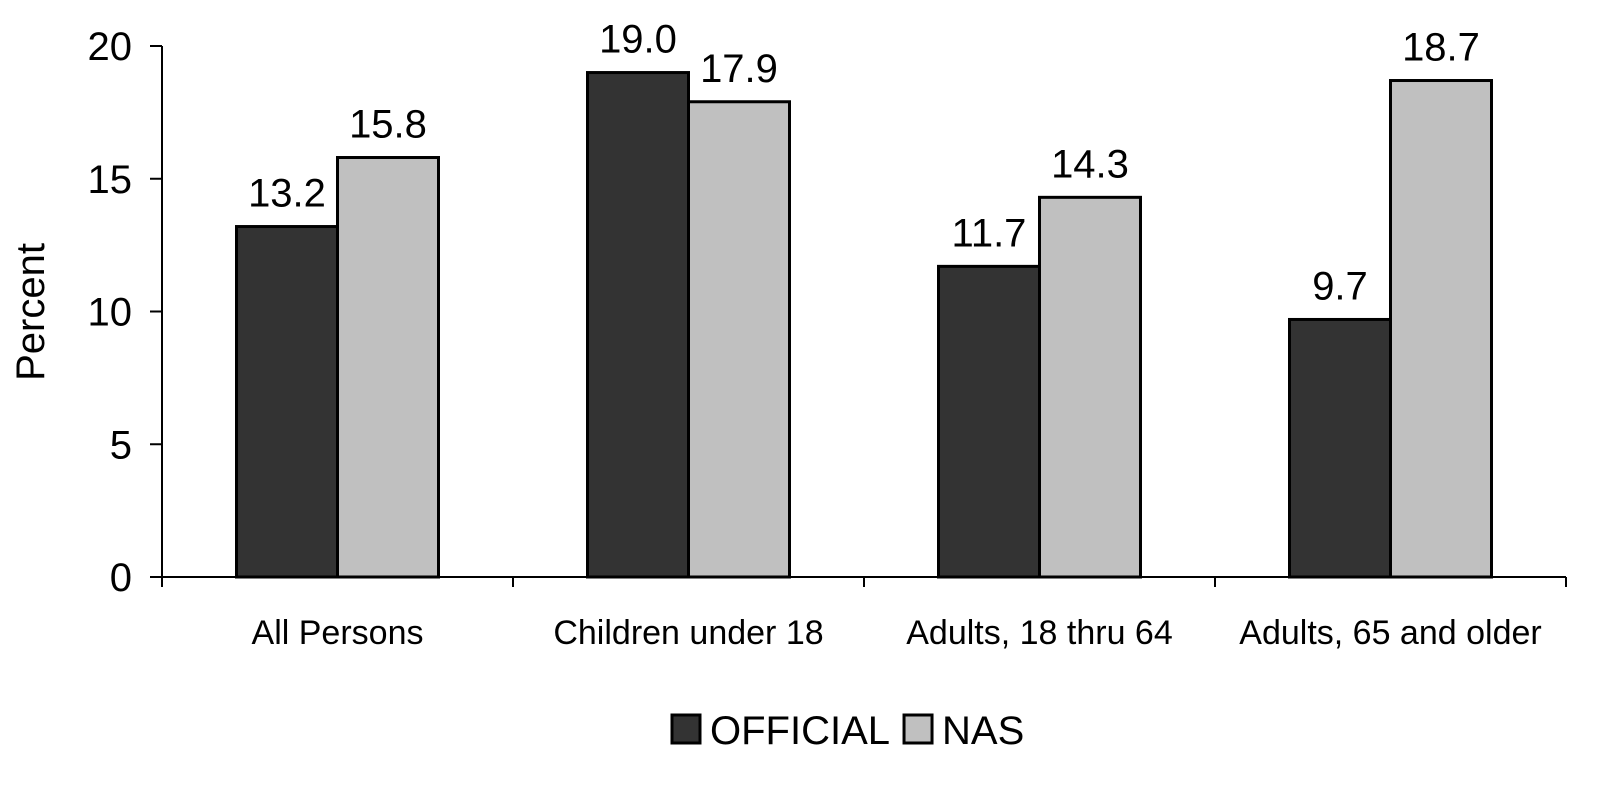 This screenshot has width=1623, height=789. I want to click on legend-swatch-official, so click(686, 729).